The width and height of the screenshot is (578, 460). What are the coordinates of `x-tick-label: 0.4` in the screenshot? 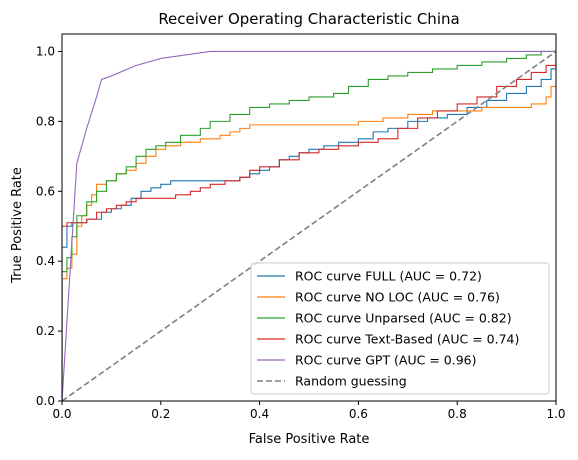 It's located at (259, 414).